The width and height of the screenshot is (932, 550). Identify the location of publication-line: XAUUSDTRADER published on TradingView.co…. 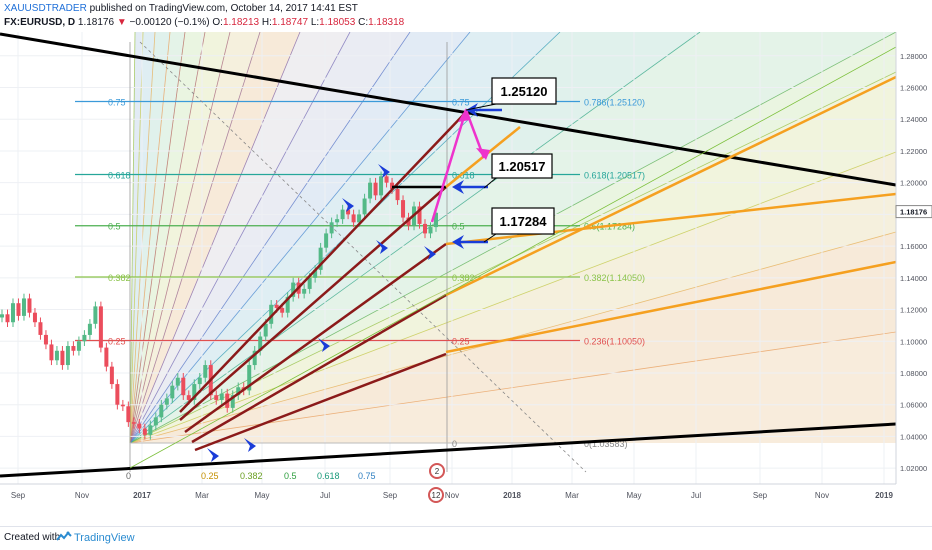
(181, 9).